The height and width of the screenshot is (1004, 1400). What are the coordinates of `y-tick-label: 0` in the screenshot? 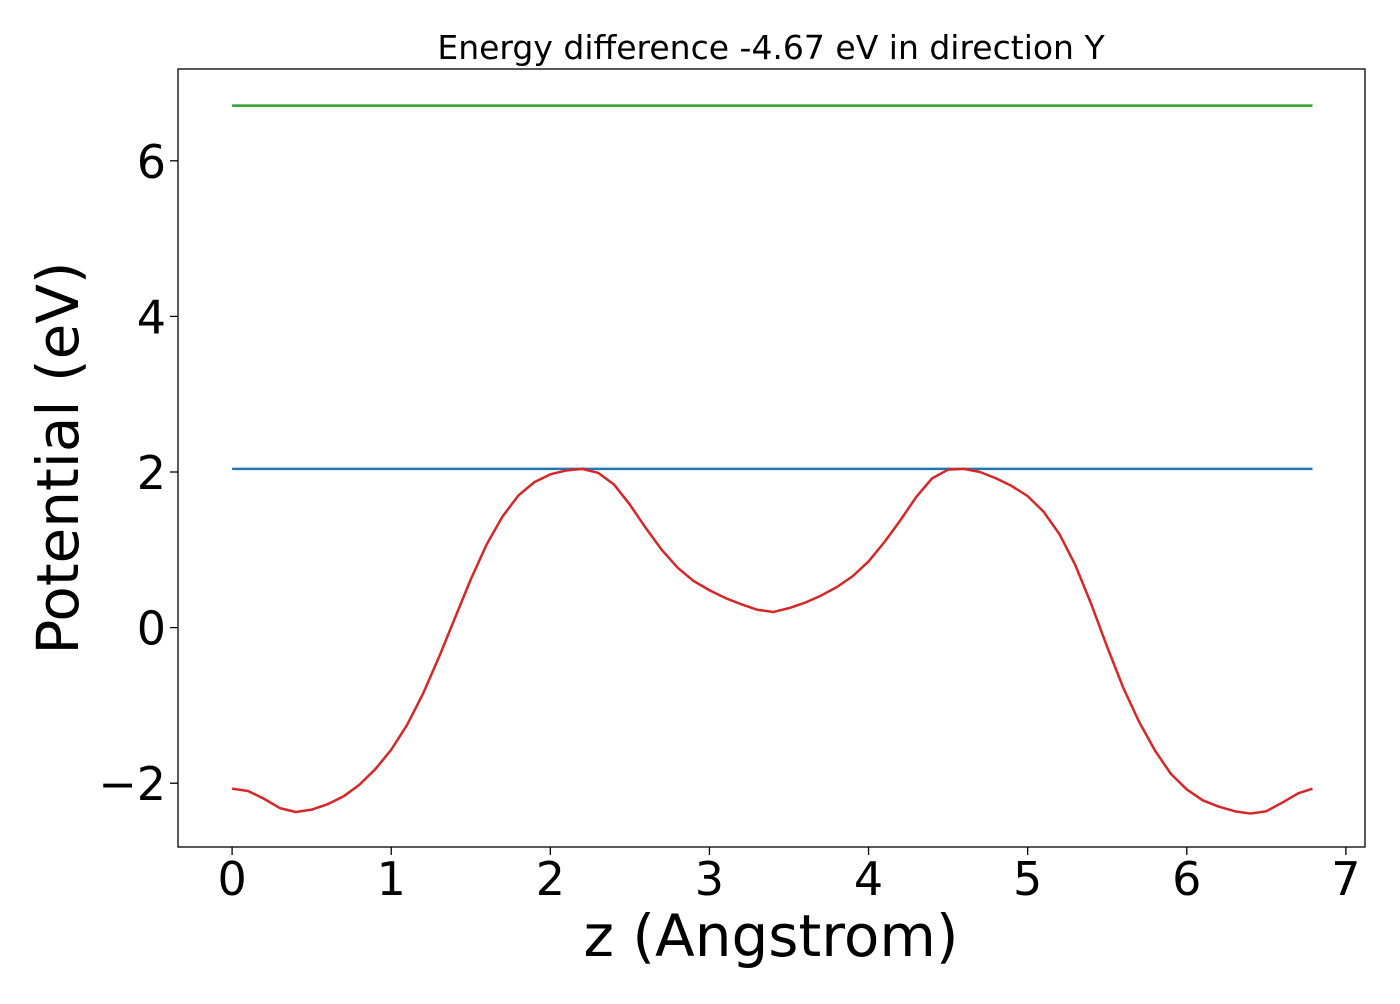 It's located at (151, 629).